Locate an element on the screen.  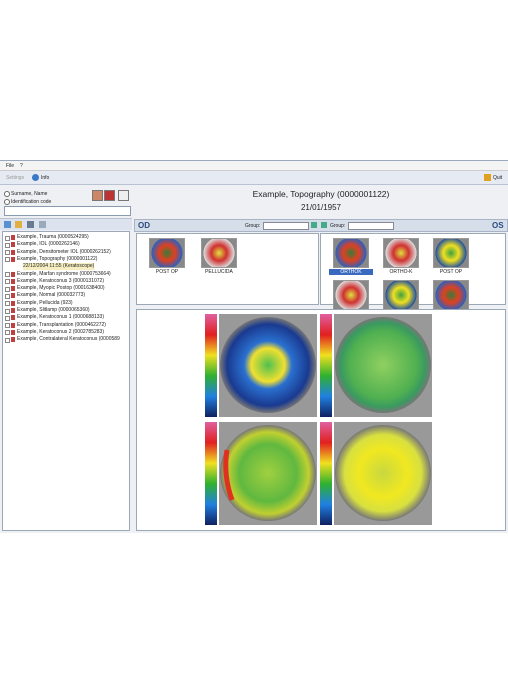
os-thumbnails: ORTHOK ORTHO-K POST OP is located at coordinates (413, 271).